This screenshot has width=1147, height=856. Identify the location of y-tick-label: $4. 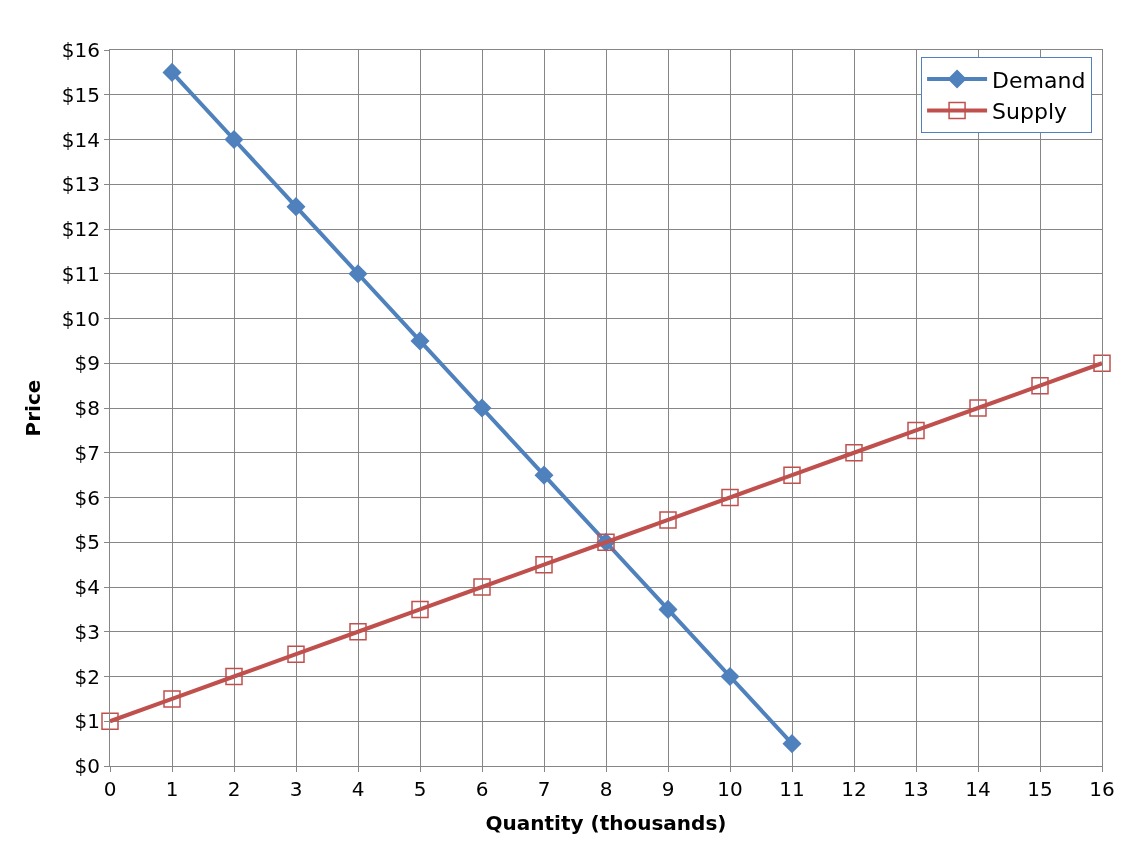
(87, 587).